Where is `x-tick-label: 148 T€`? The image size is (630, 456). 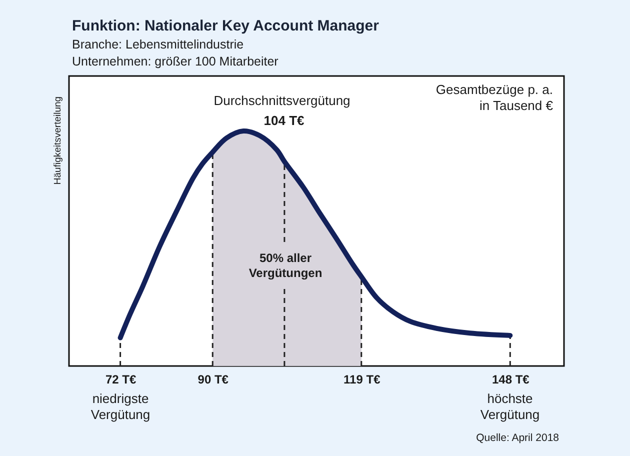 x-tick-label: 148 T€ is located at coordinates (511, 379).